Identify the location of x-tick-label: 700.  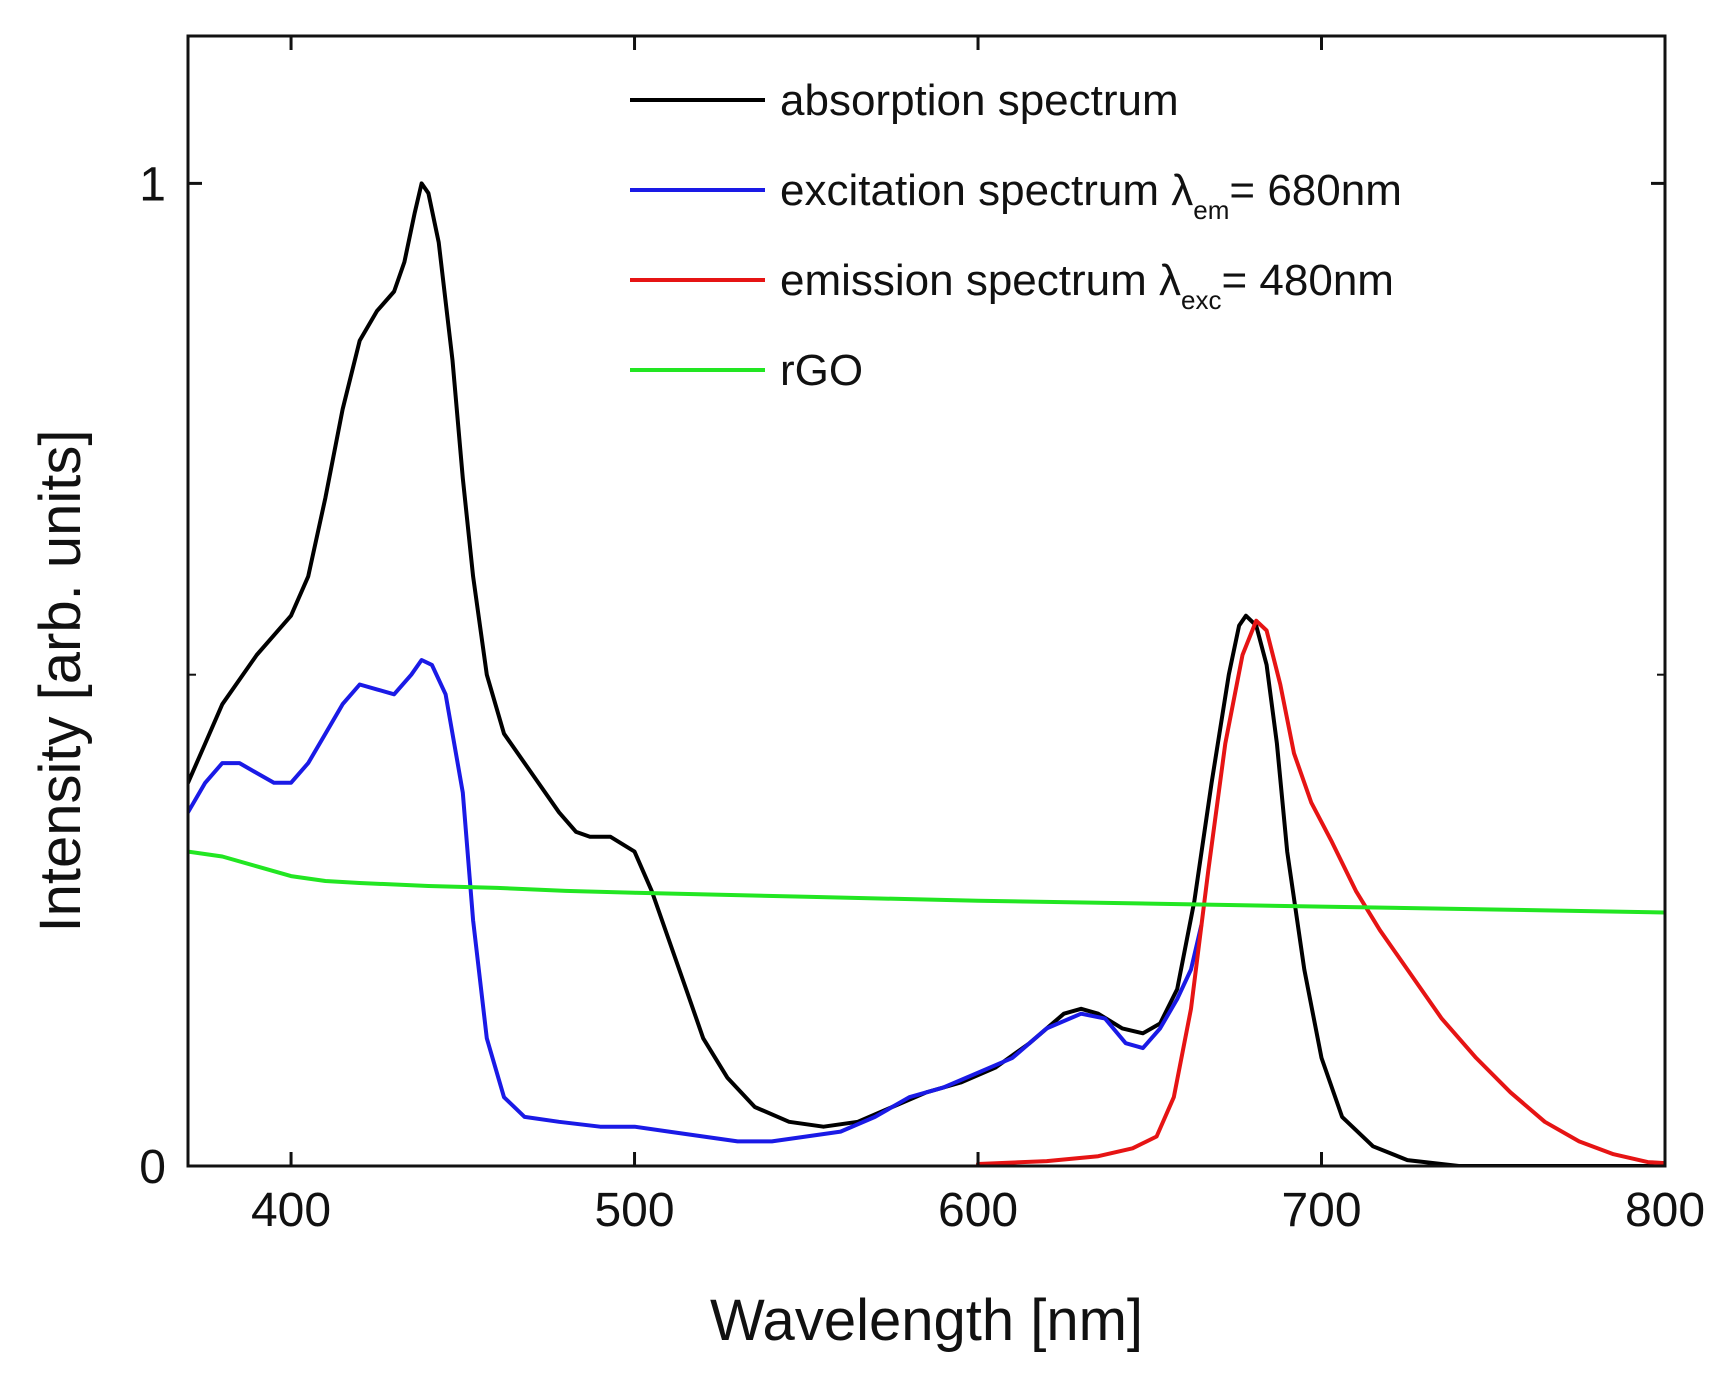
(1321, 1210).